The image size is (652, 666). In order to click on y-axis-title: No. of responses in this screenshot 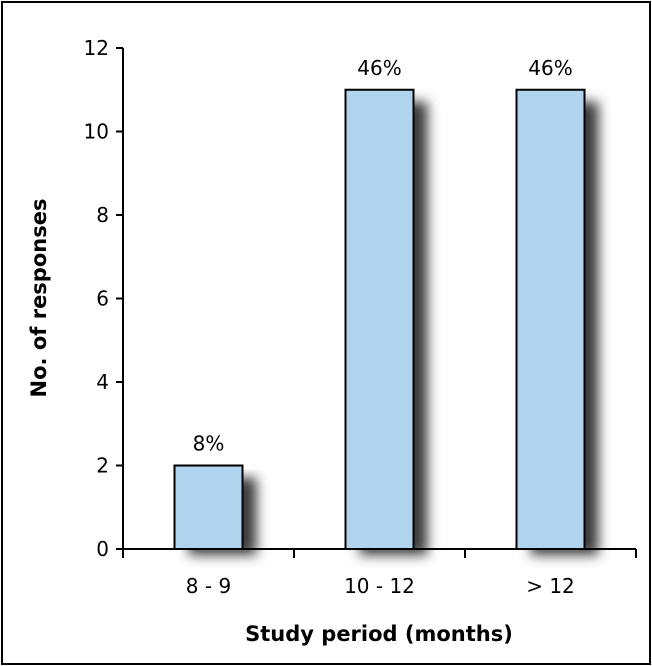, I will do `click(39, 298)`.